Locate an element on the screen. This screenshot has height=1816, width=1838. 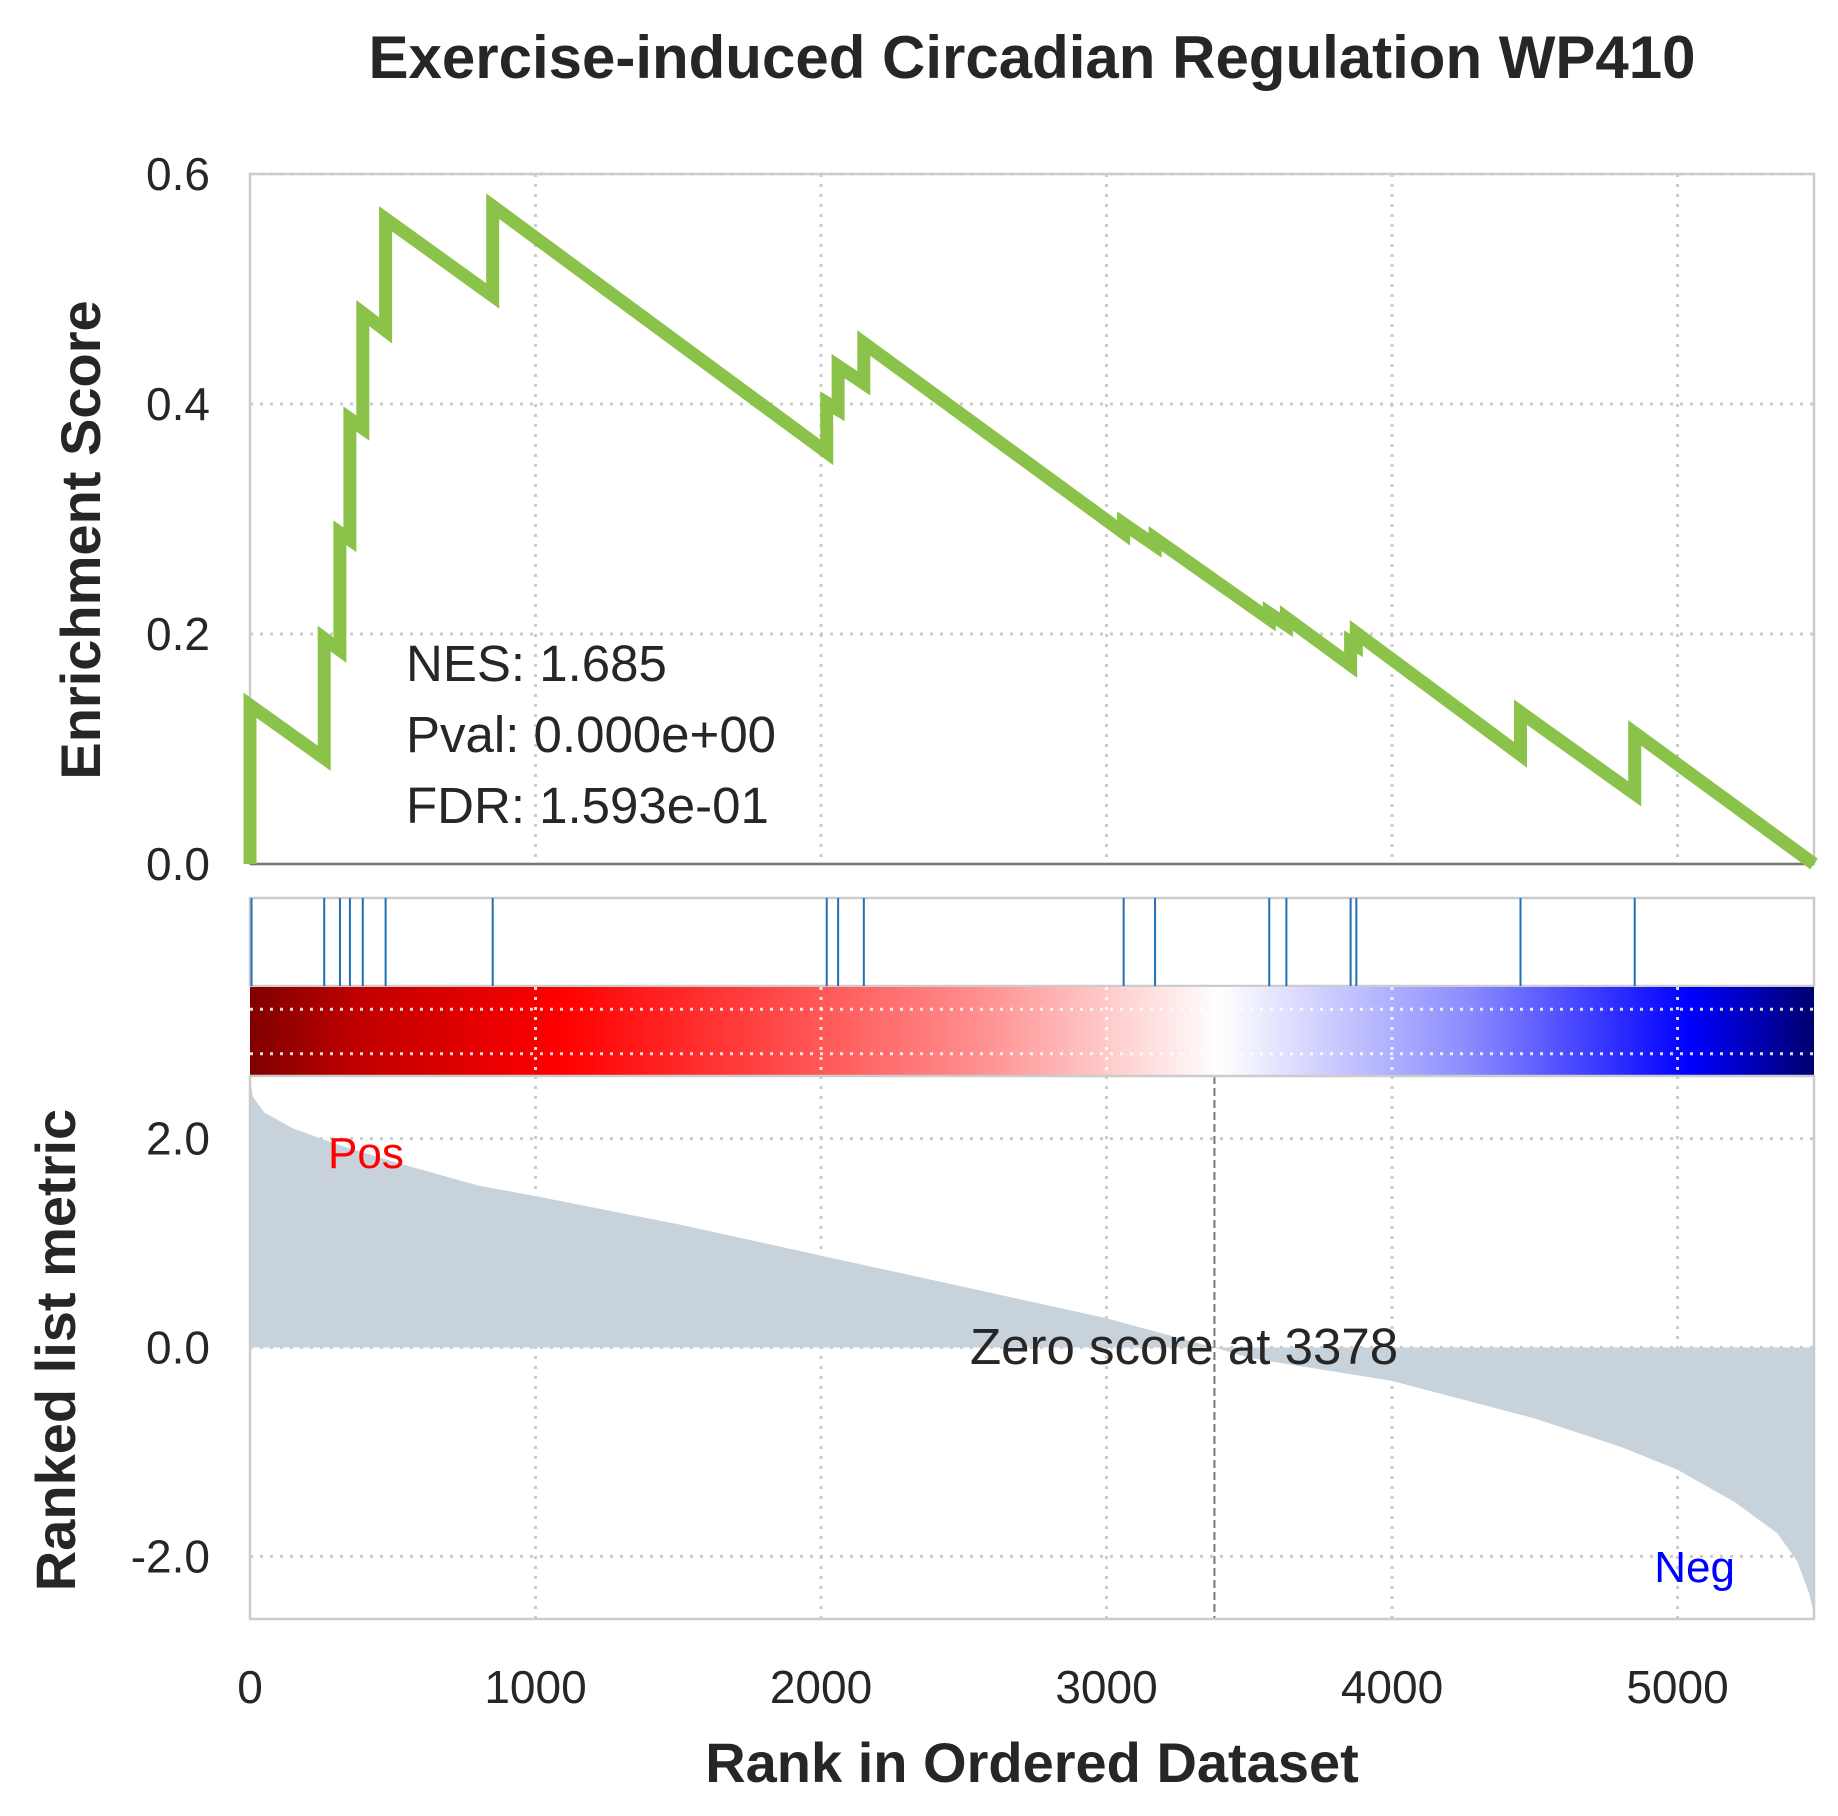
x-axis-ticks: 0 1000 2000 3000 4000 5000 is located at coordinates (982, 1687).